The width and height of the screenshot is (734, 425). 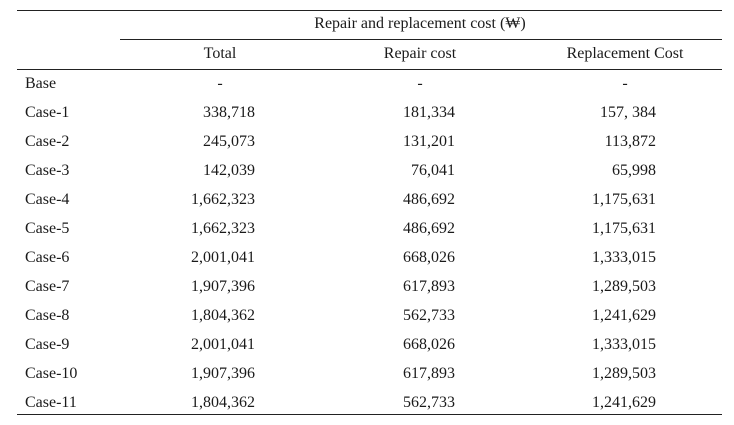 I want to click on replacement-cost-cell: 113,872, so click(x=630, y=141).